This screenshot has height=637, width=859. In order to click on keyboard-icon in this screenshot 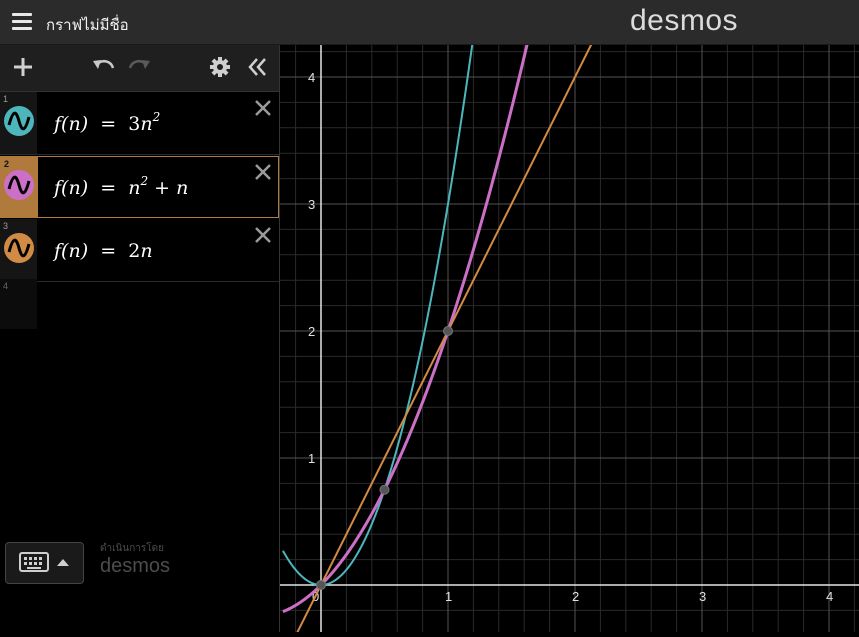, I will do `click(44, 562)`.